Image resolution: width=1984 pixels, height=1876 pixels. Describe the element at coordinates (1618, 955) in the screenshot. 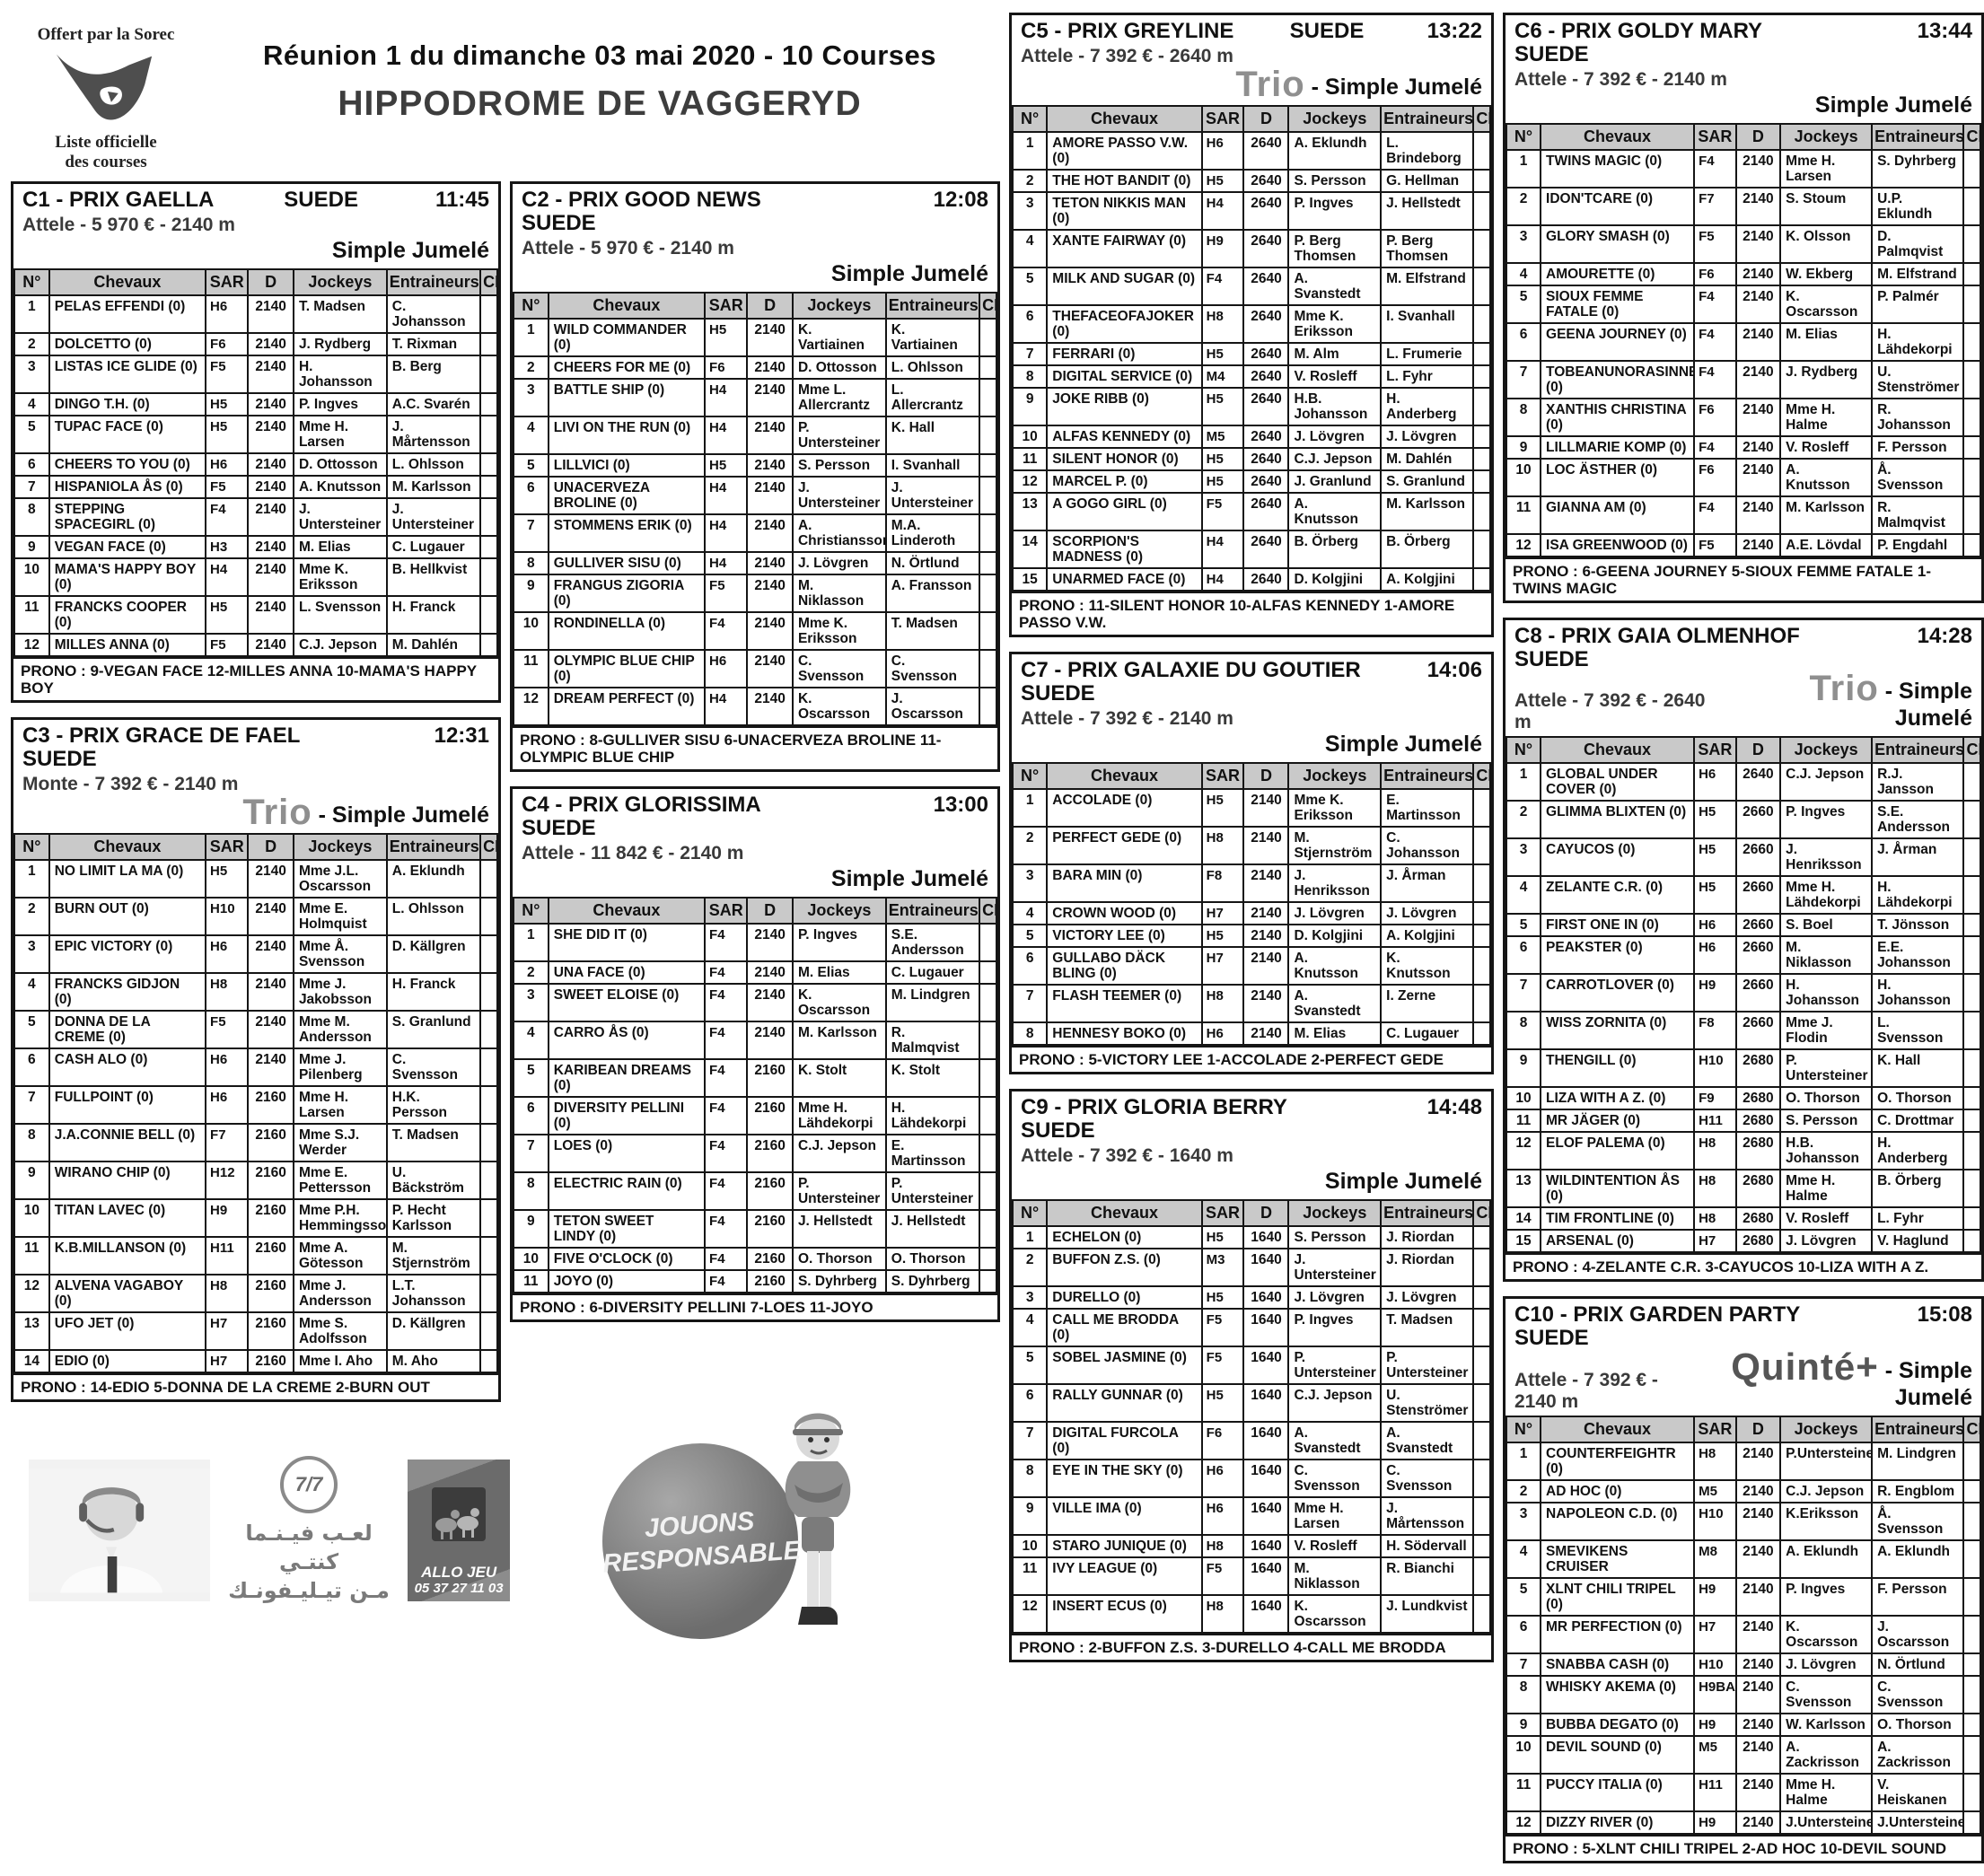

I see `runner-horse: PEAKSTER (0)` at that location.